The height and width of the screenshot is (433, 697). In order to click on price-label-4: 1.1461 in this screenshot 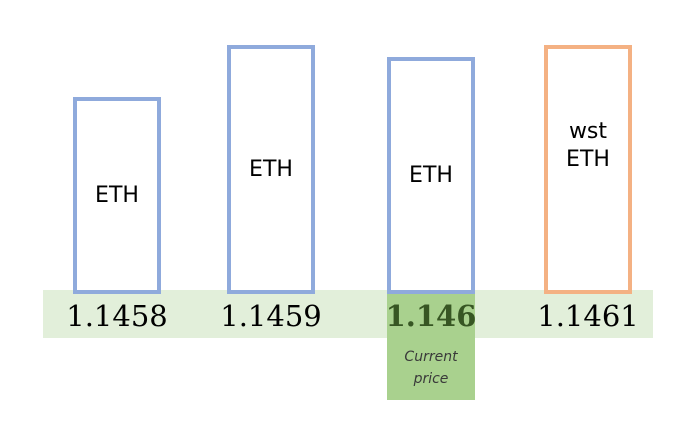, I will do `click(588, 316)`.